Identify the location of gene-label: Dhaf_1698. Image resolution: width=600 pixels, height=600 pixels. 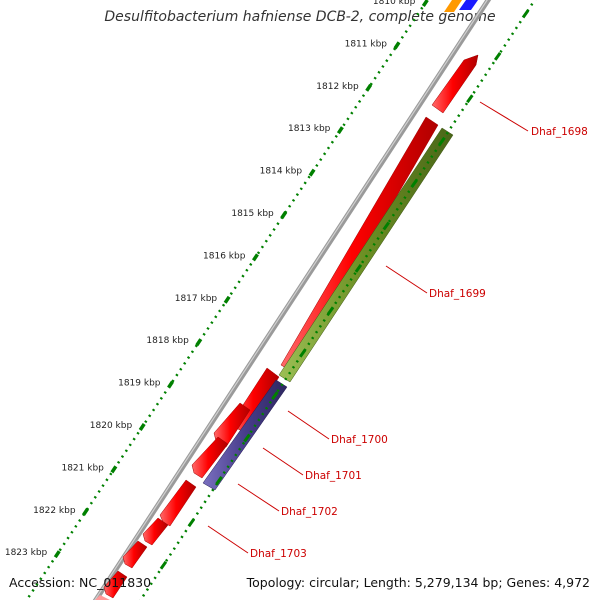
(559, 132).